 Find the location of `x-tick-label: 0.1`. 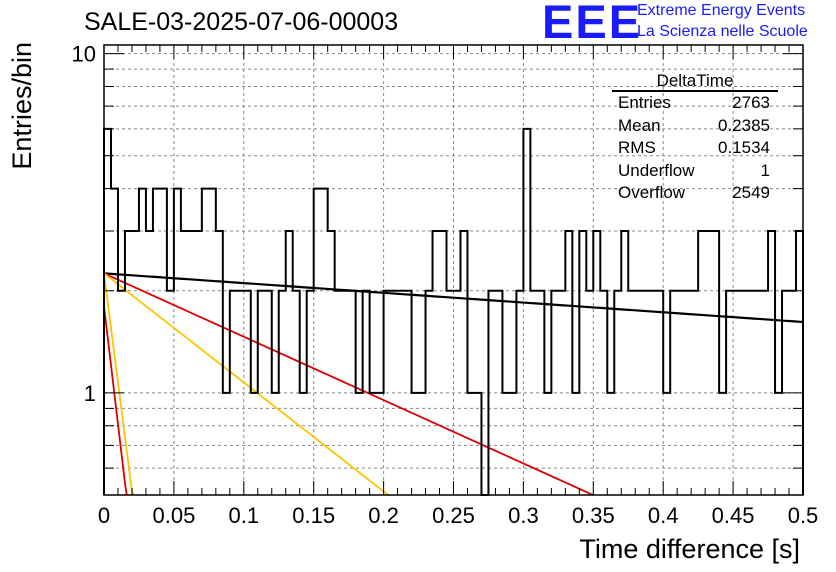

x-tick-label: 0.1 is located at coordinates (244, 515).